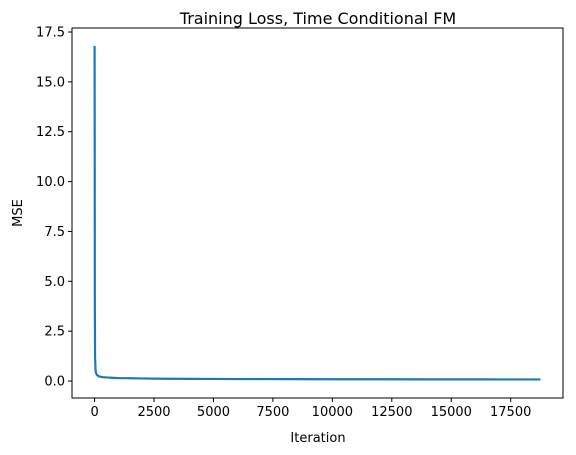  I want to click on x-tick-label: 0, so click(94, 412).